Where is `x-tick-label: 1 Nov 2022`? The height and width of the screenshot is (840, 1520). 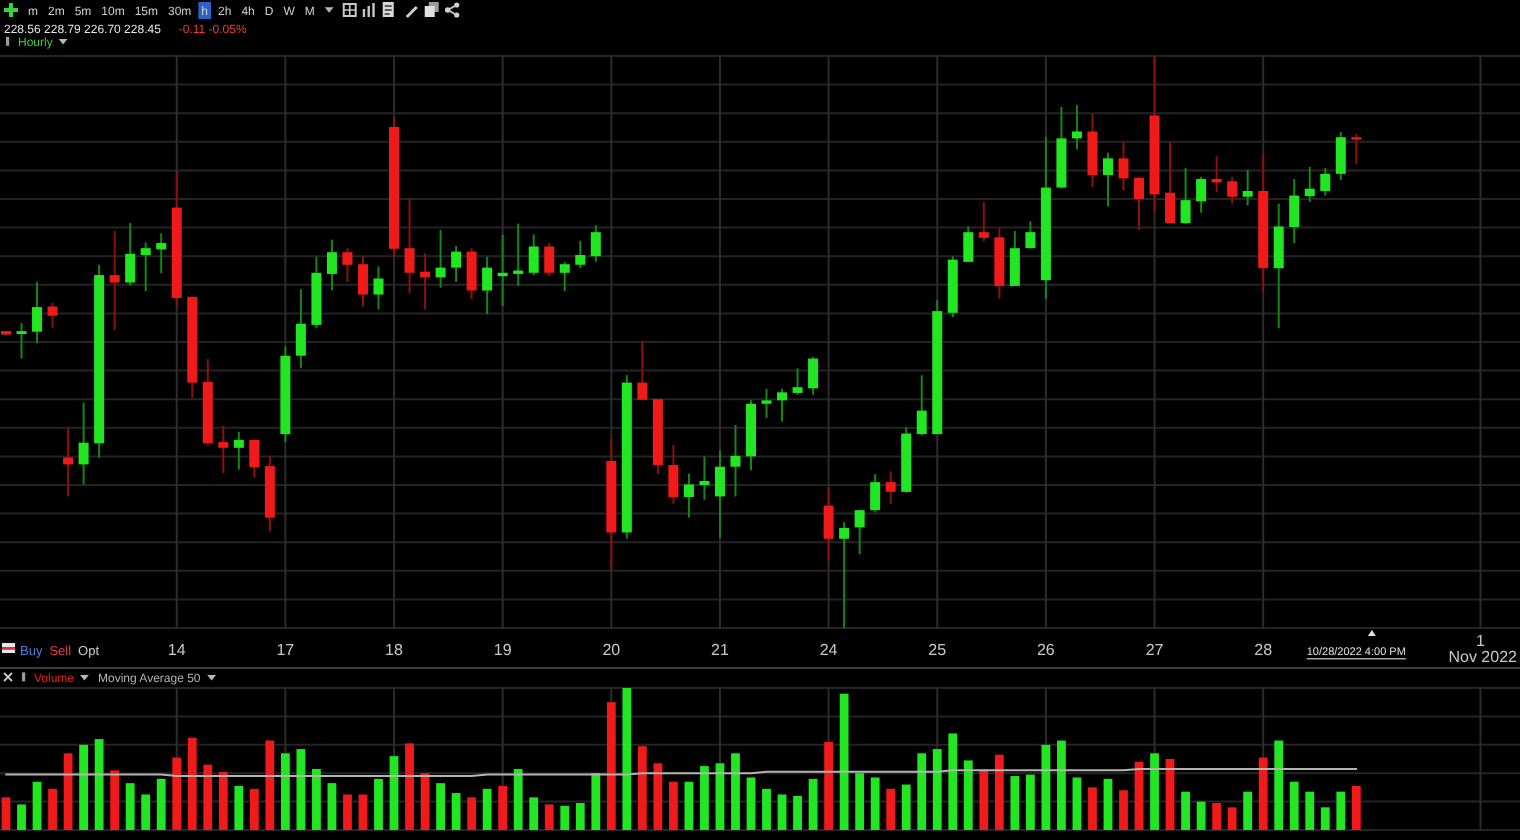
x-tick-label: 1 Nov 2022 is located at coordinates (1481, 649).